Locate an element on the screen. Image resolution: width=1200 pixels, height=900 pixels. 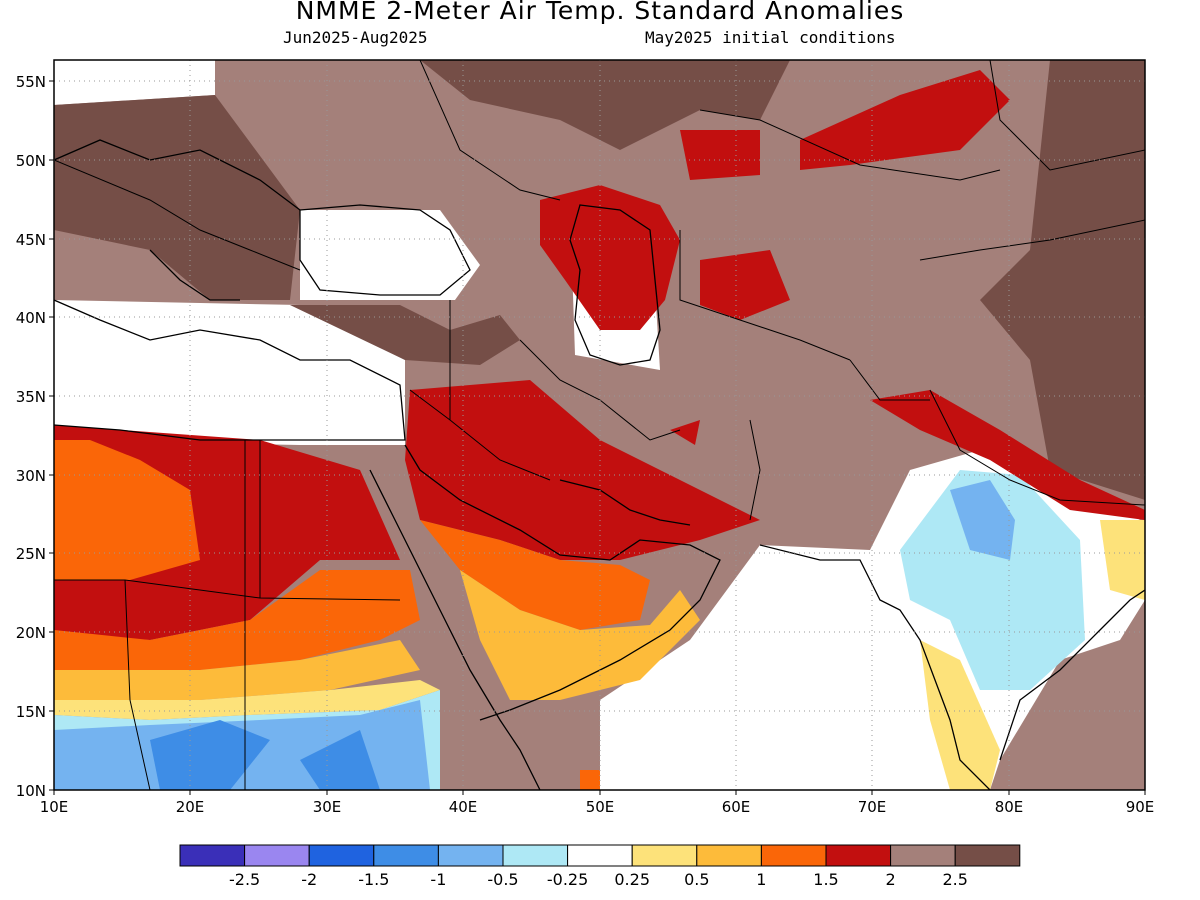
colorbar-label: -2.5 is located at coordinates (244, 879).